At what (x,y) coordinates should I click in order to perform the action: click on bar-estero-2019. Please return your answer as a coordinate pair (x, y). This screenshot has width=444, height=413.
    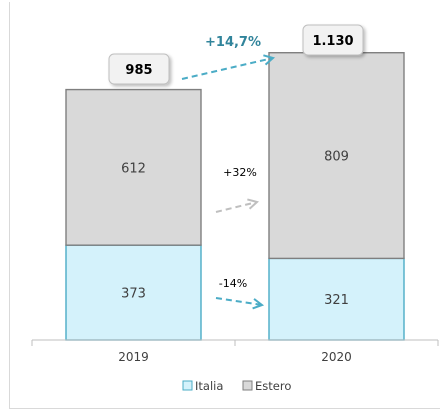
    Looking at the image, I should click on (133, 167).